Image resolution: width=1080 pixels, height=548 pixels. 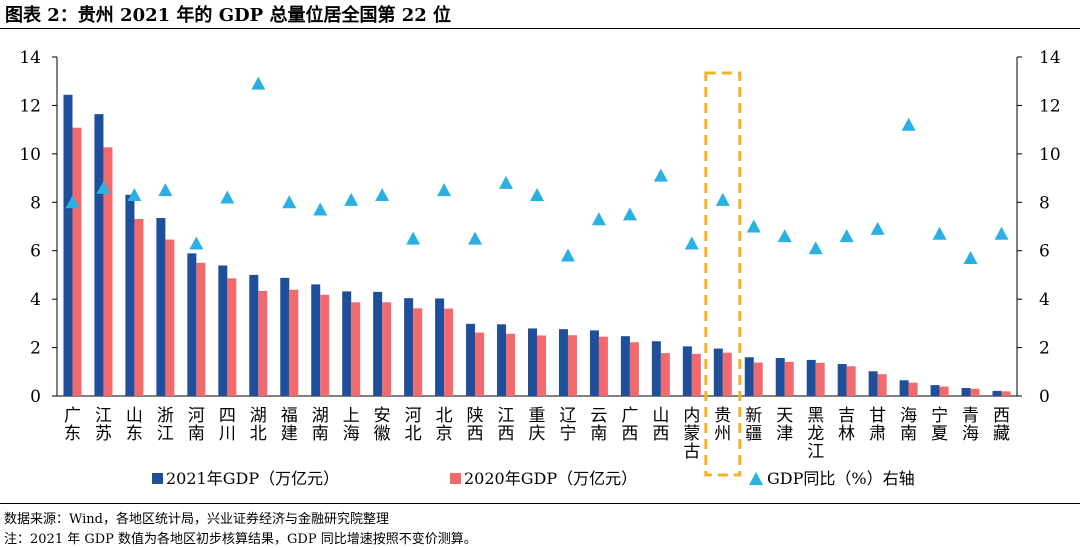 I want to click on right-tick-label: 14, so click(x=1050, y=58).